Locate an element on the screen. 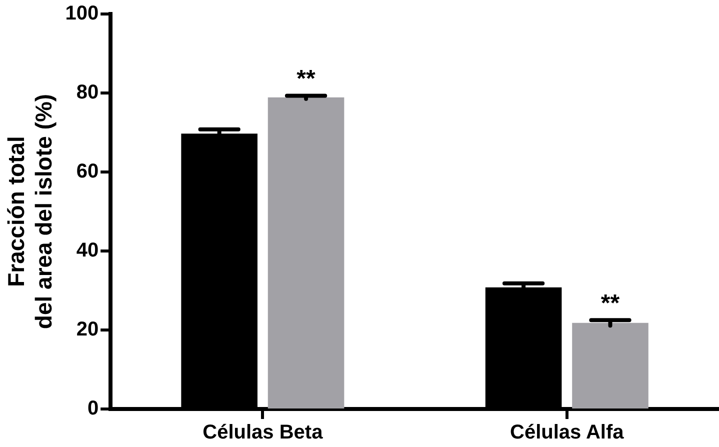 This screenshot has width=719, height=447. y-tick-label: 20 is located at coordinates (87, 329).